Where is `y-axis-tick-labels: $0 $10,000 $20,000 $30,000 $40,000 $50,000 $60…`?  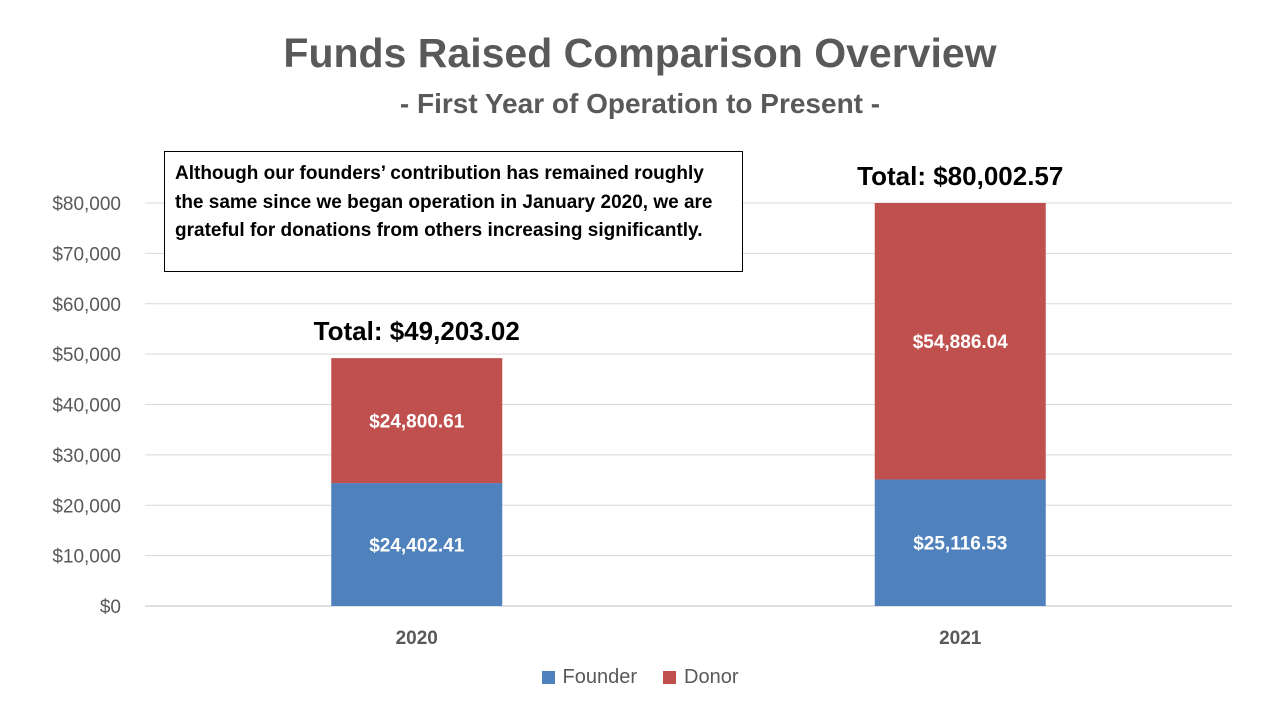 y-axis-tick-labels: $0 $10,000 $20,000 $30,000 $40,000 $50,000 $60… is located at coordinates (86, 406).